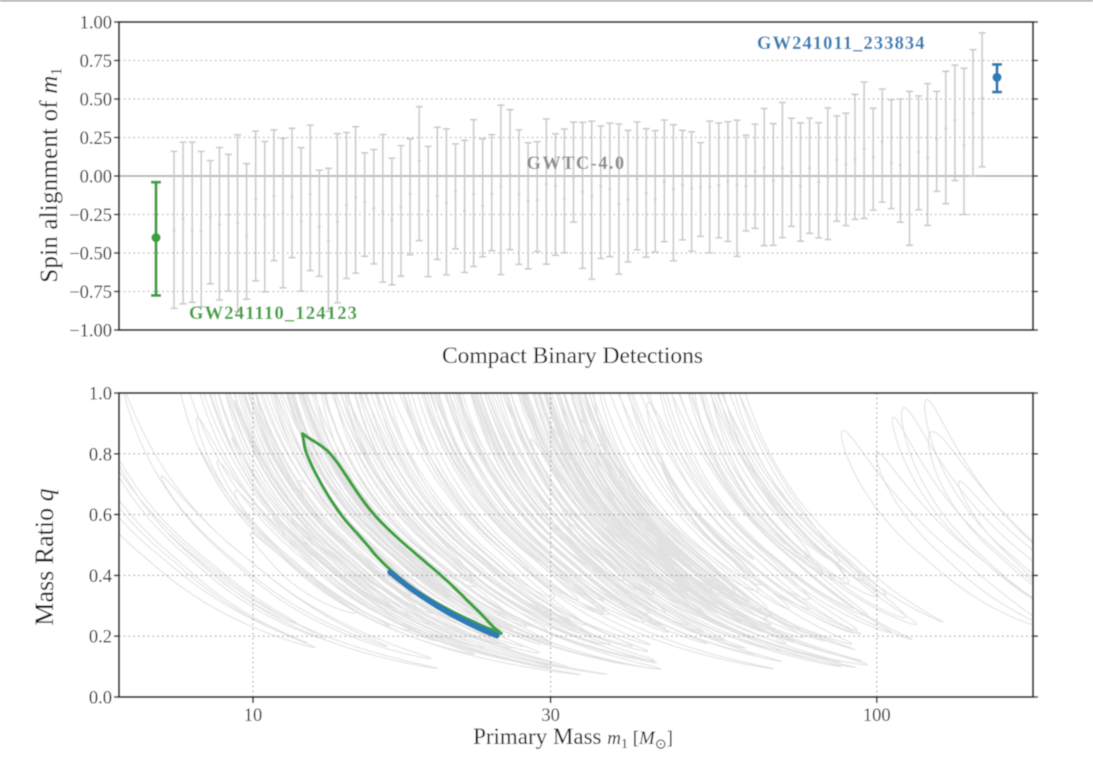 The image size is (1093, 759). I want to click on svg-text: 0.6, so click(100, 516).